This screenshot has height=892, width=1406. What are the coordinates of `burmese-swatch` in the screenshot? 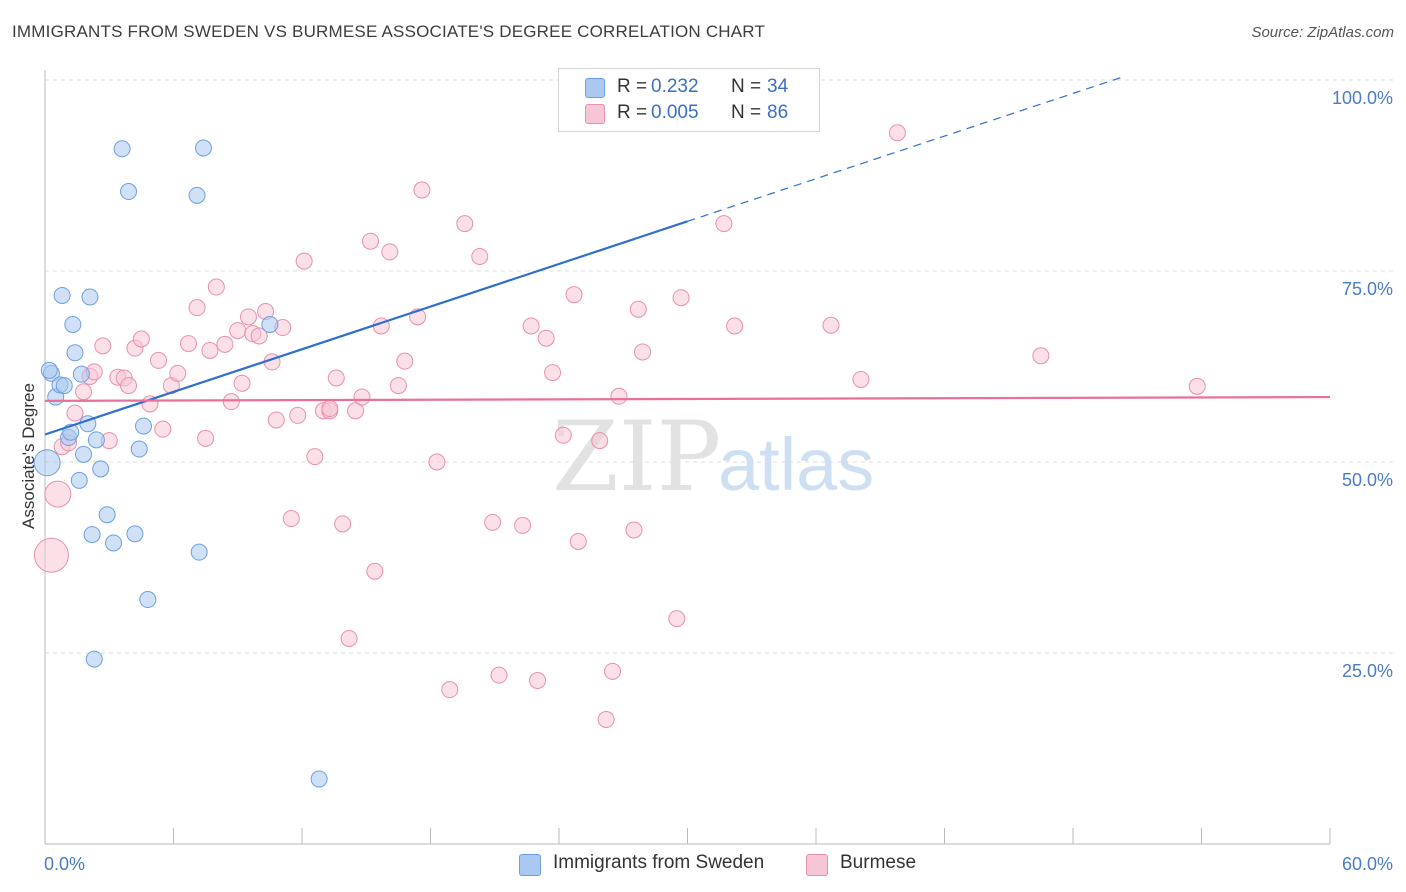 It's located at (595, 114).